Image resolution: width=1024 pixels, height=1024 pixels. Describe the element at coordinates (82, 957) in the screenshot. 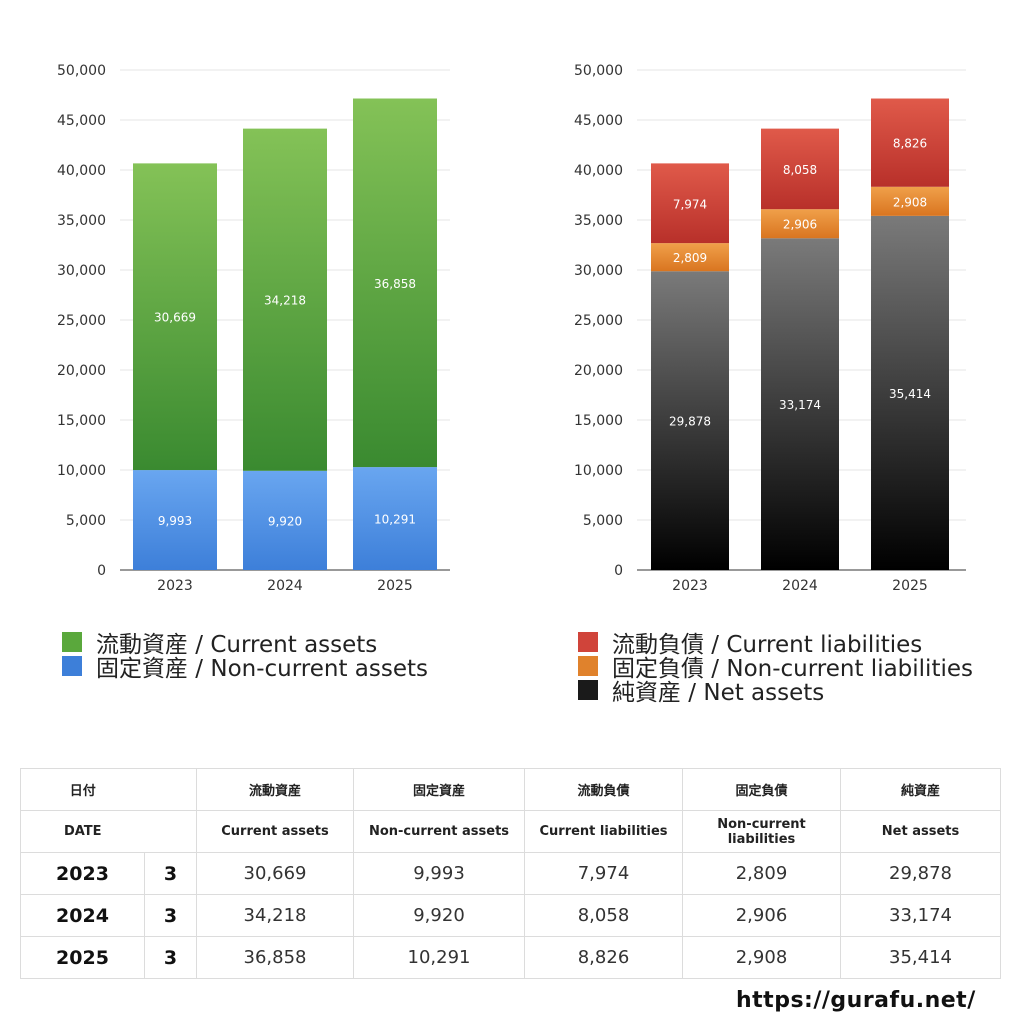

I see `row-year: 2025` at that location.